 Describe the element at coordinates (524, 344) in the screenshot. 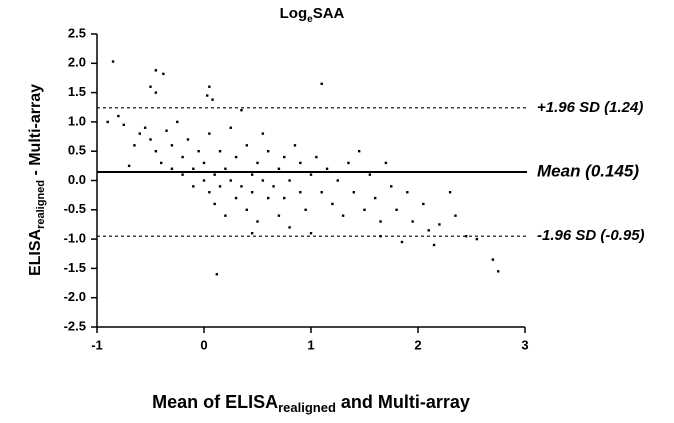

I see `x-tick-label: 3` at that location.